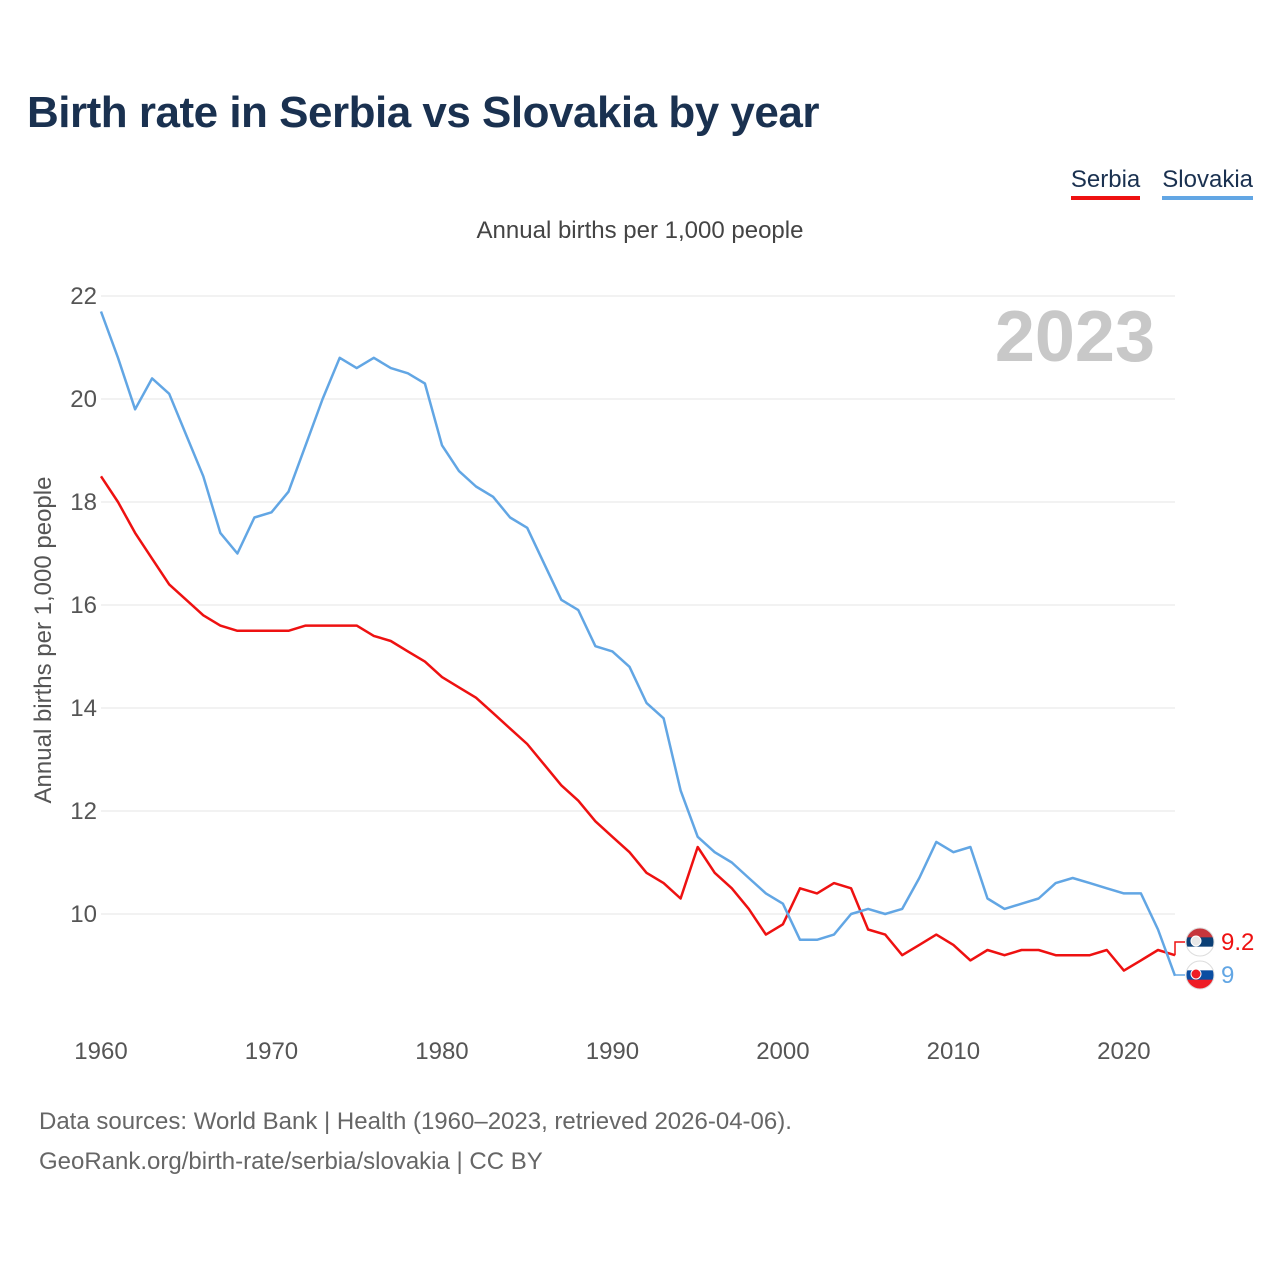 The image size is (1280, 1280). What do you see at coordinates (83, 399) in the screenshot?
I see `y-tick-label: 20` at bounding box center [83, 399].